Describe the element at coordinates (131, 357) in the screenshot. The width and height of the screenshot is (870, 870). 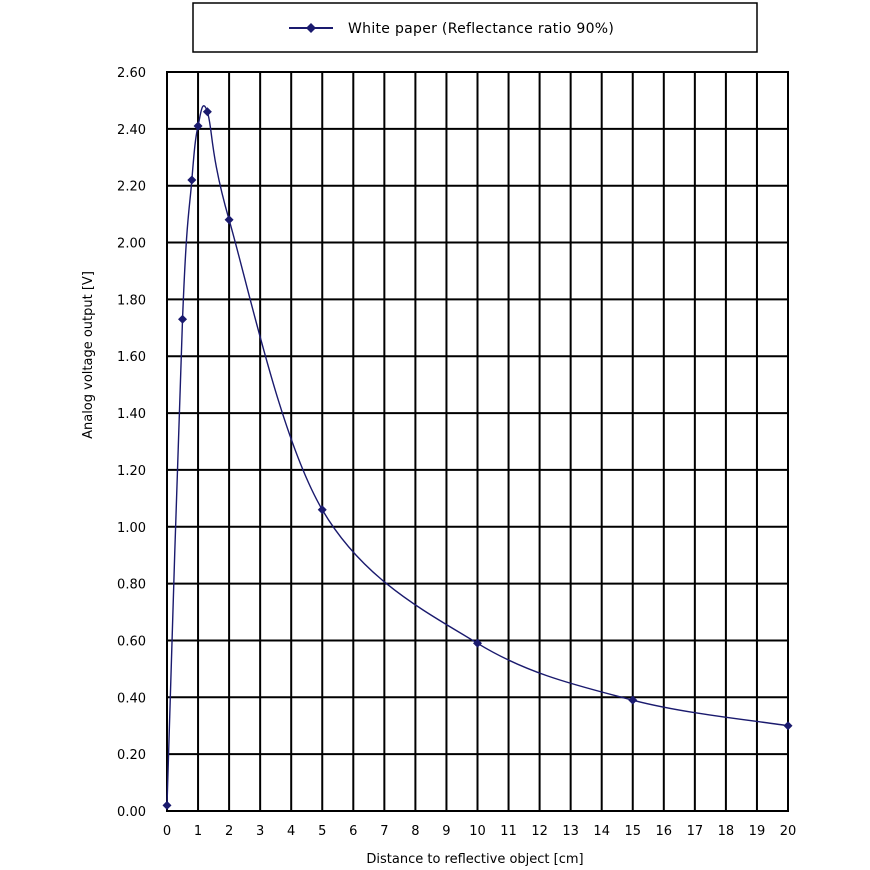
I see `y-tick-label: 1.60` at that location.